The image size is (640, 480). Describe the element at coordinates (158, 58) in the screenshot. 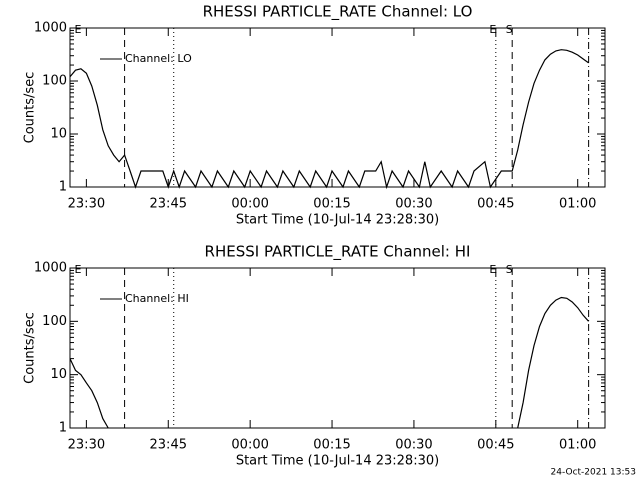

I see `legend-label: Channel: LO` at that location.